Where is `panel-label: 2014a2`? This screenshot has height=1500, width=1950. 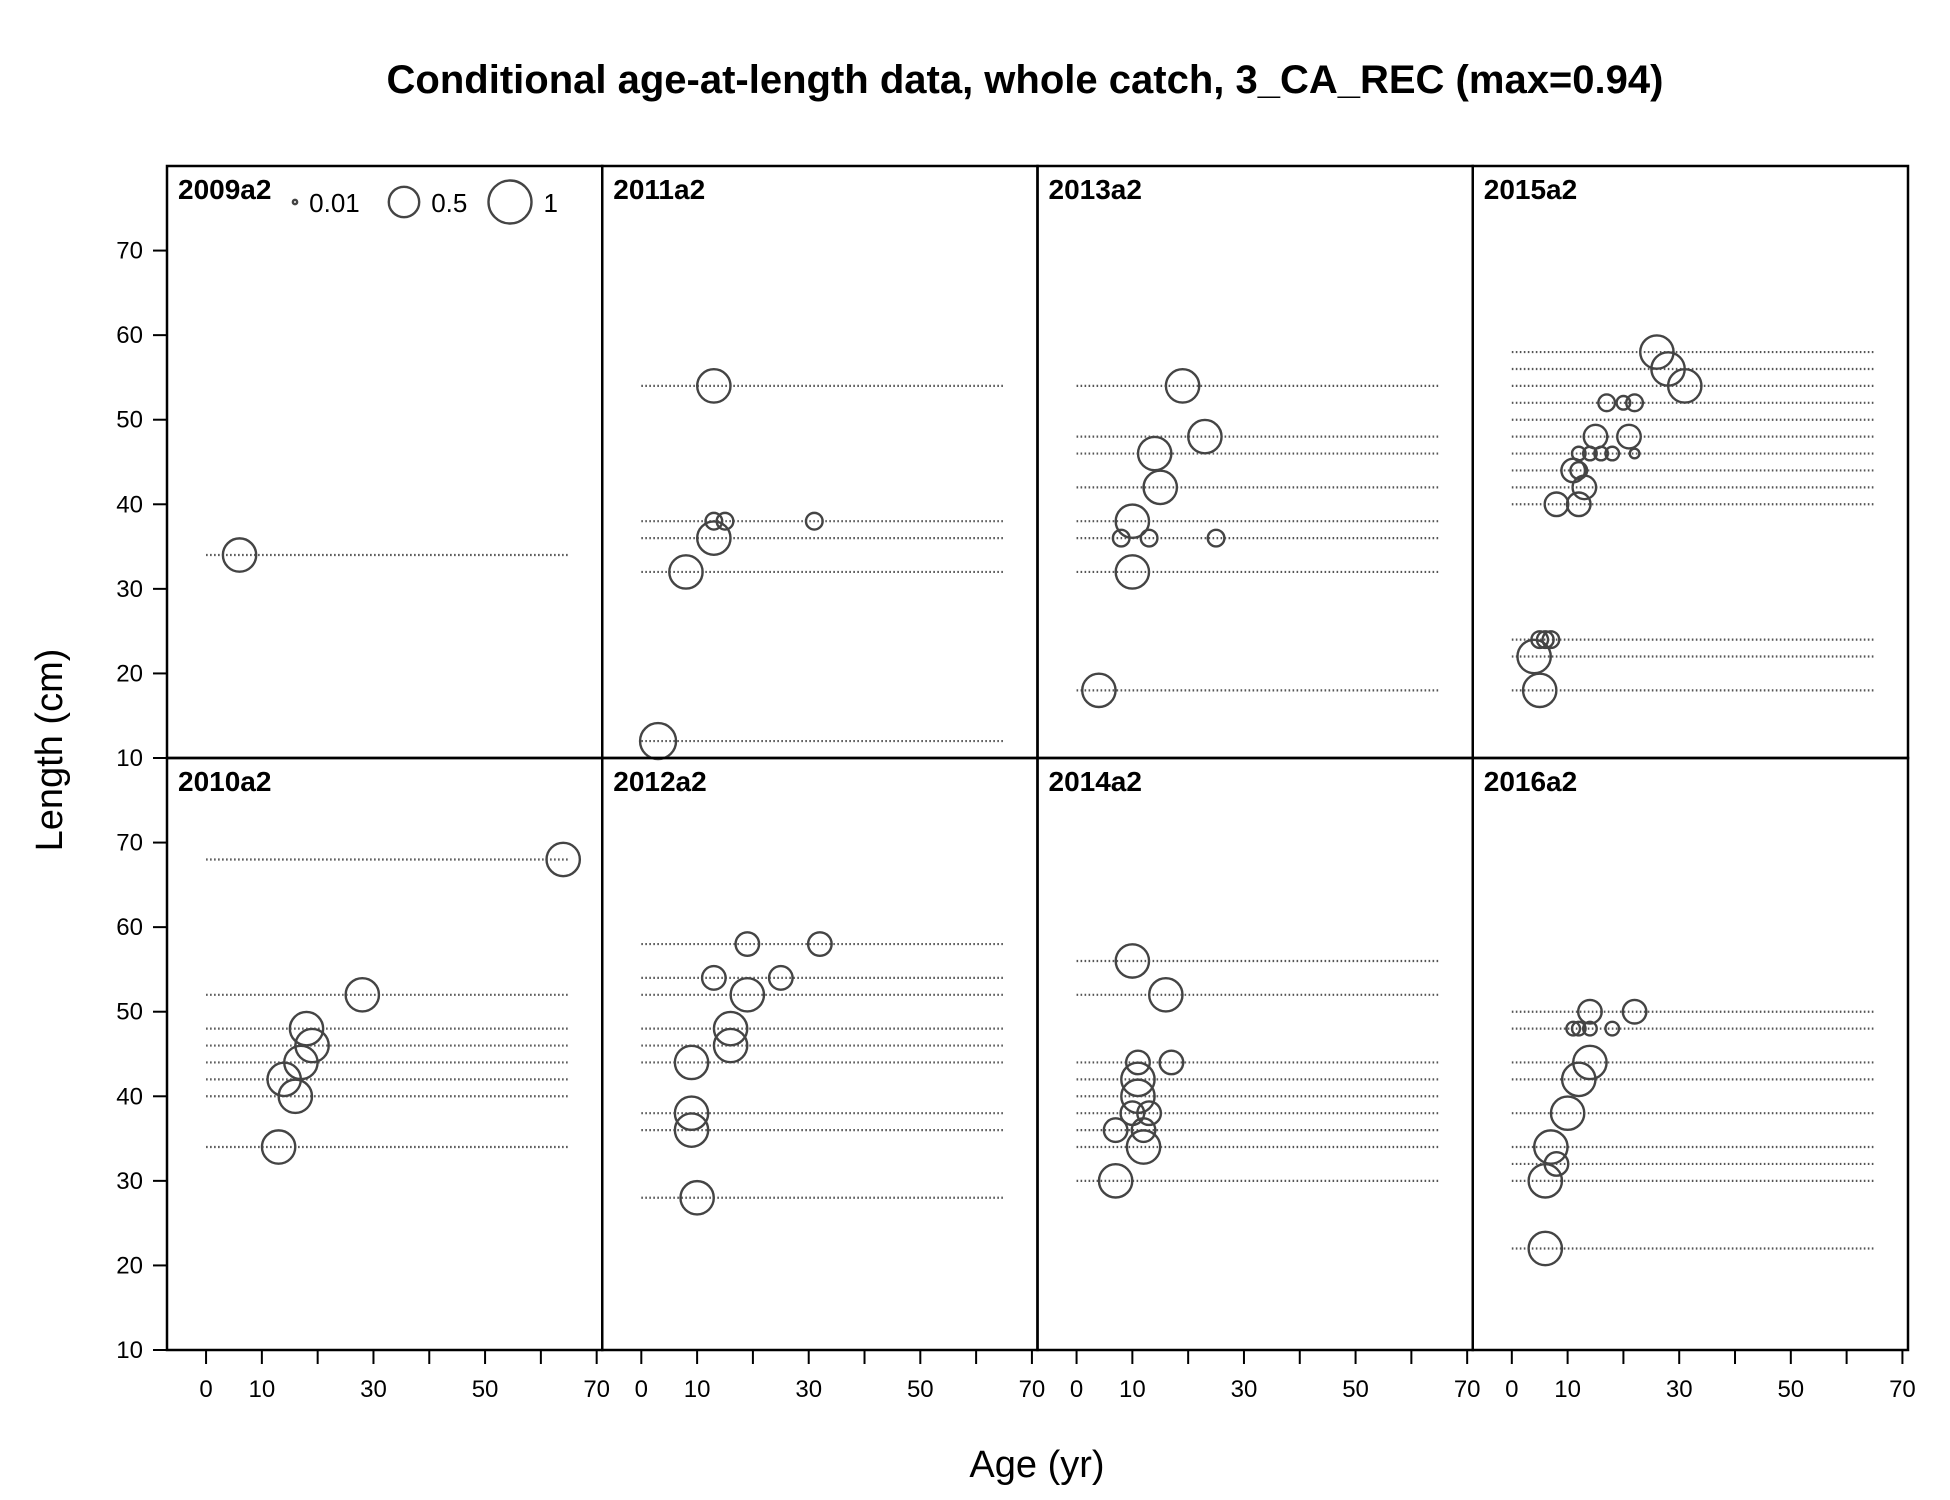 panel-label: 2014a2 is located at coordinates (1095, 781).